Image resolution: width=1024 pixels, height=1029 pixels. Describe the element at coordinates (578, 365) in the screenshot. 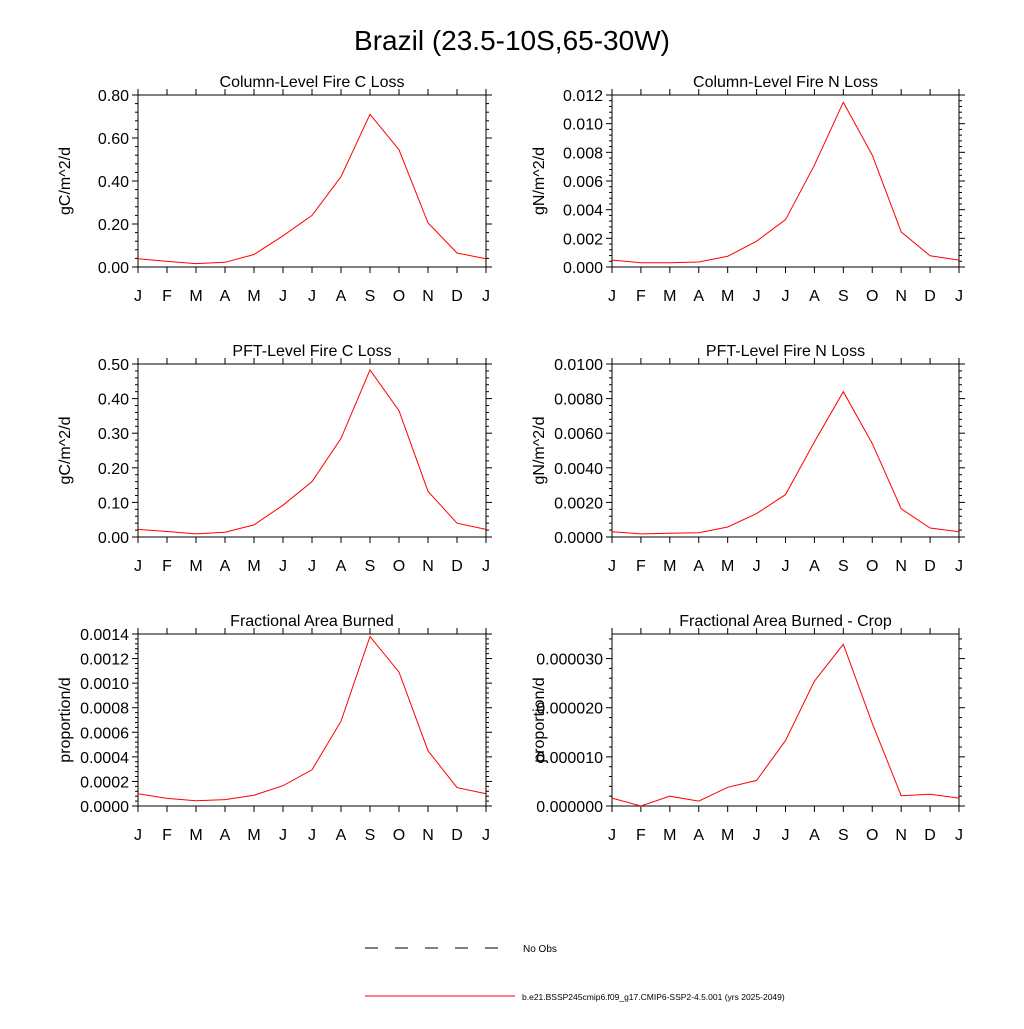

I see `y-tick-label: 0.0100` at that location.